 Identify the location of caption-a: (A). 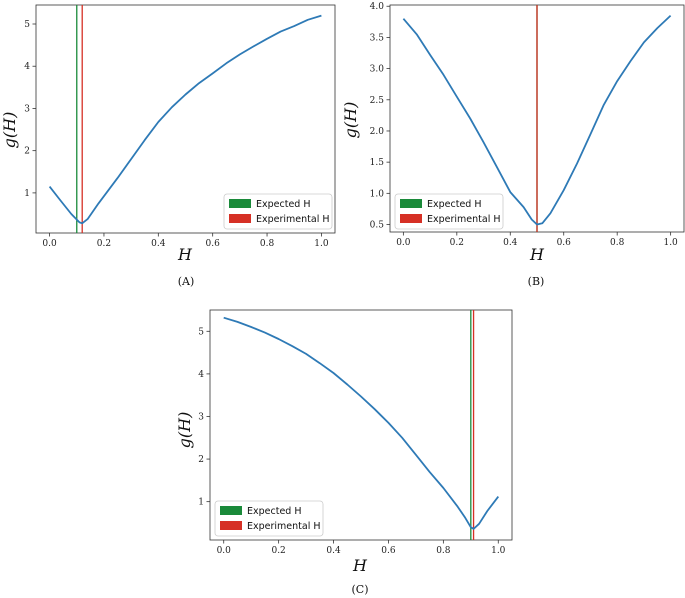
(186, 281).